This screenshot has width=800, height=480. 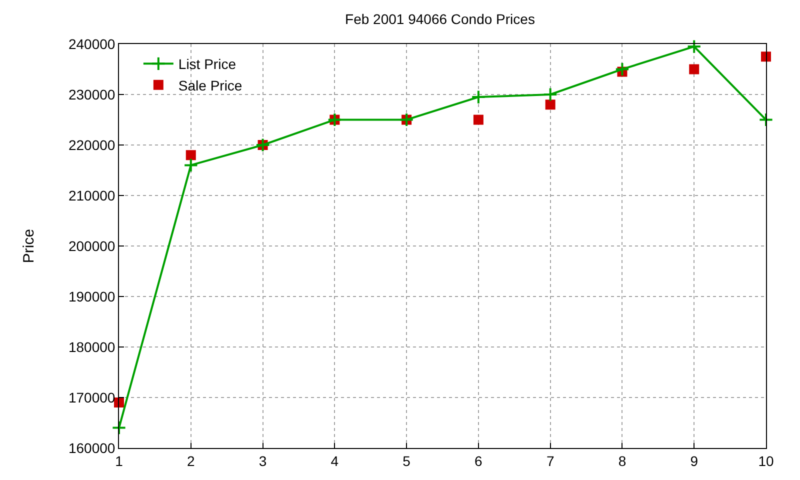 I want to click on y-tick-label: 190000, so click(x=92, y=296).